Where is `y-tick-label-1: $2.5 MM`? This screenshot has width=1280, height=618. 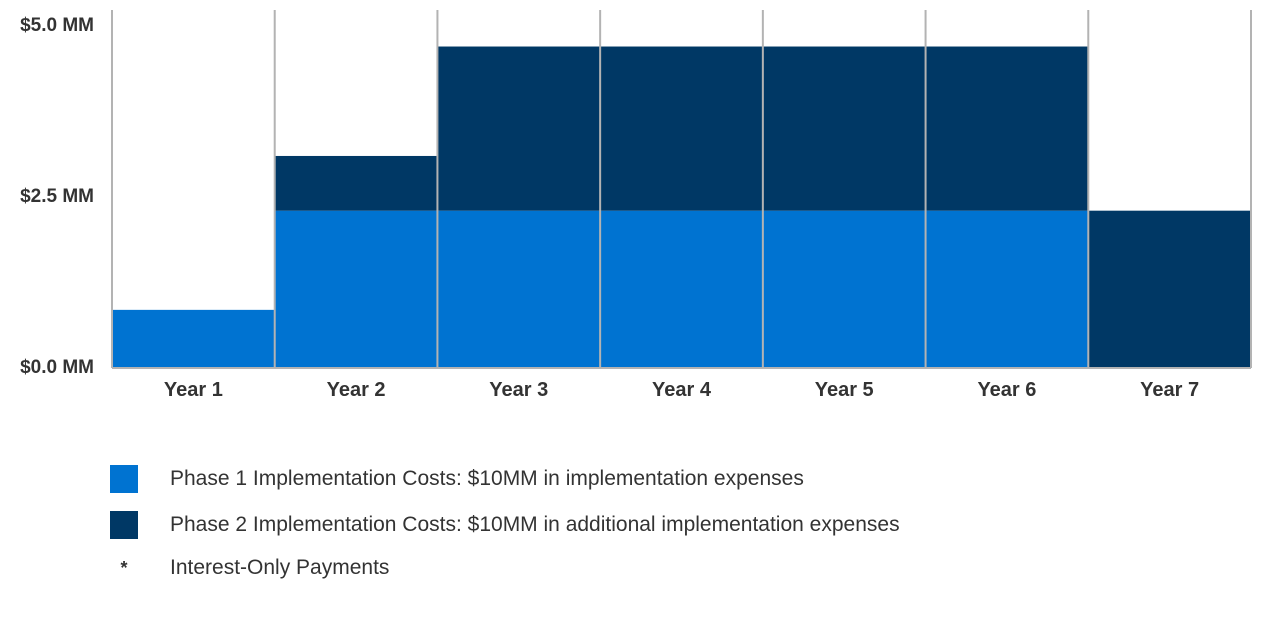
y-tick-label-1: $2.5 MM is located at coordinates (57, 196).